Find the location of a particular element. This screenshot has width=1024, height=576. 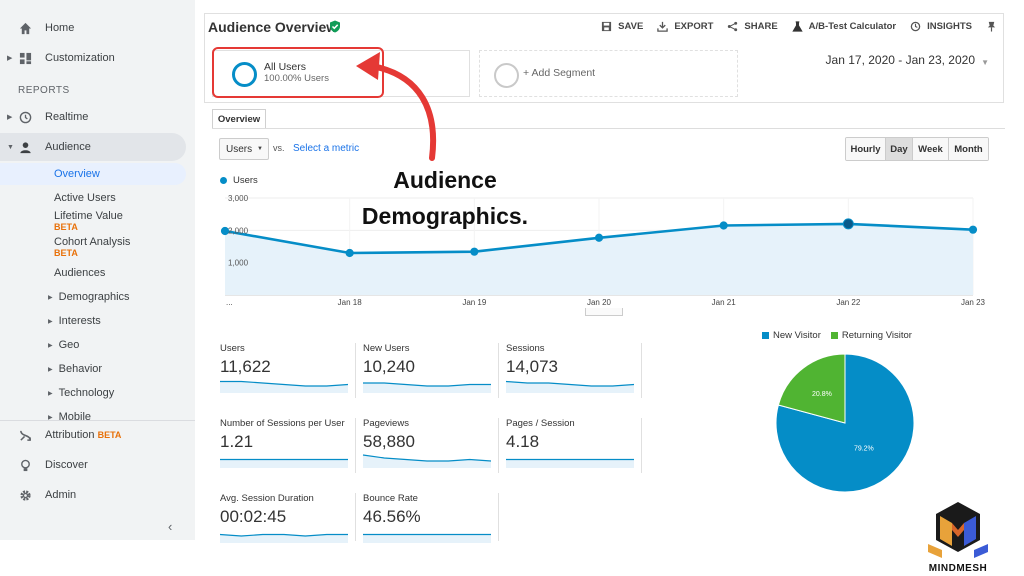

hourly-button: Hourly is located at coordinates (866, 149).